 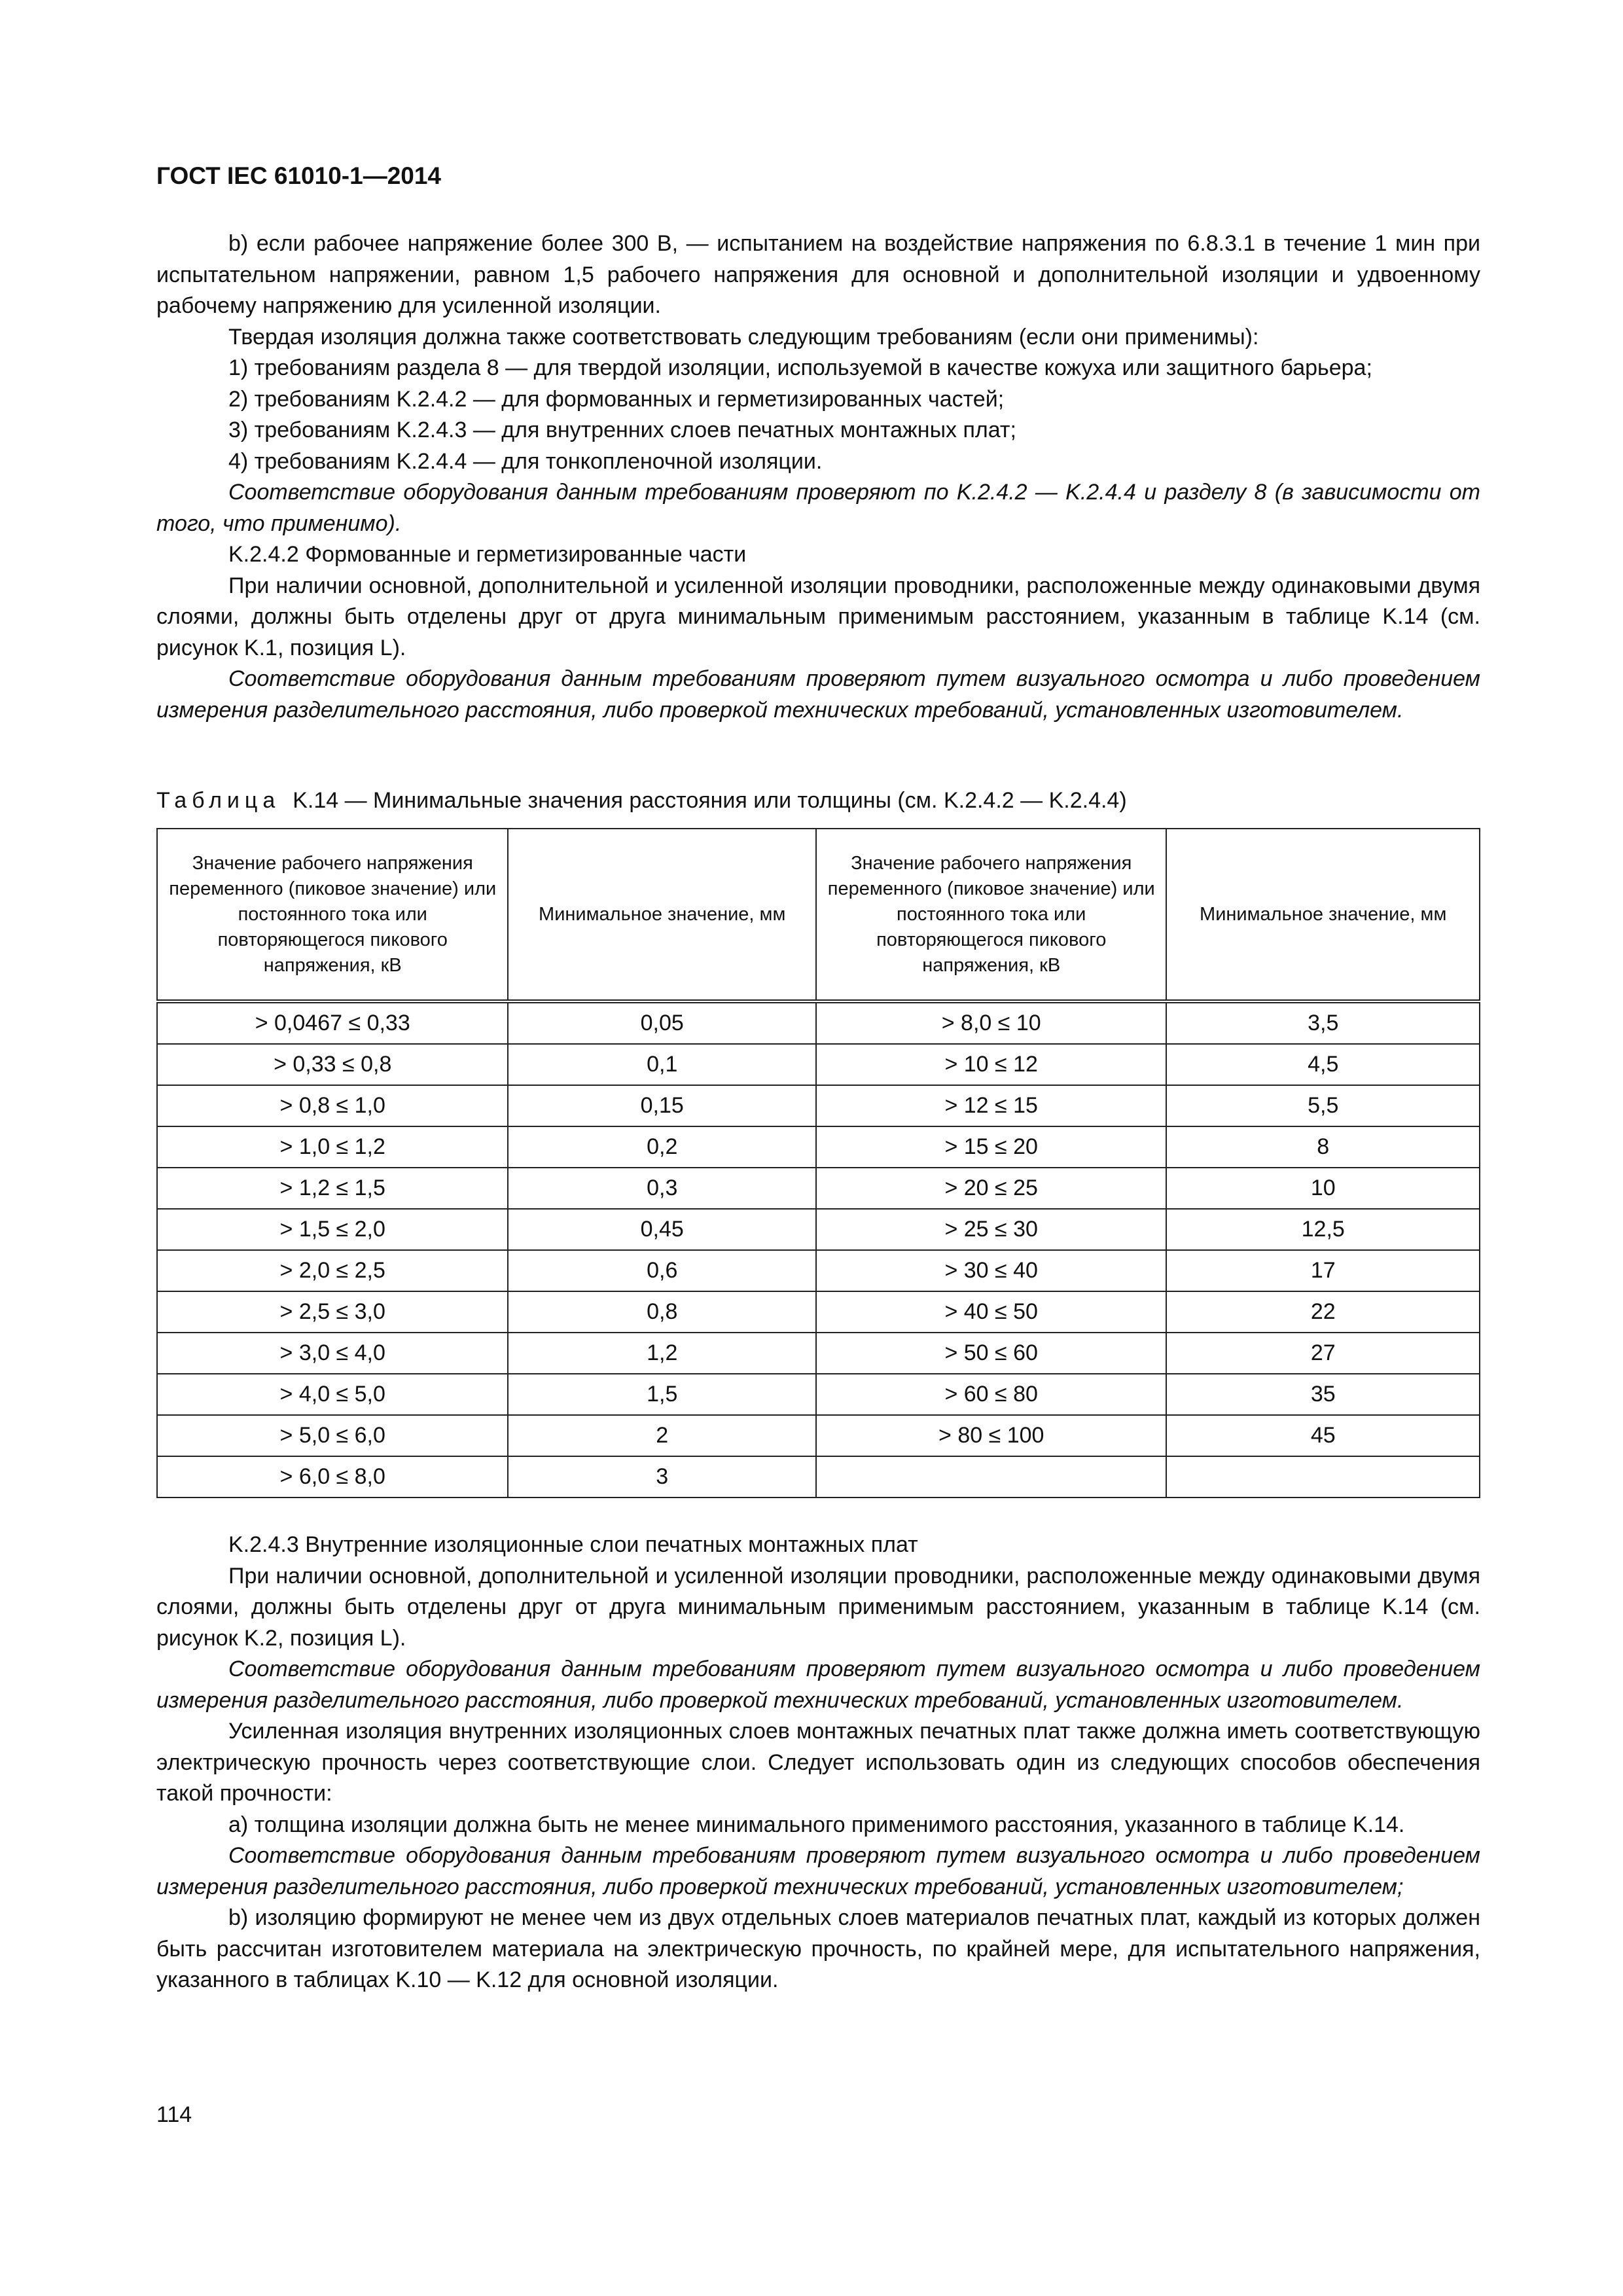 What do you see at coordinates (333, 1477) in the screenshot?
I see `table-cell: > 6,0 ≤ 8,0` at bounding box center [333, 1477].